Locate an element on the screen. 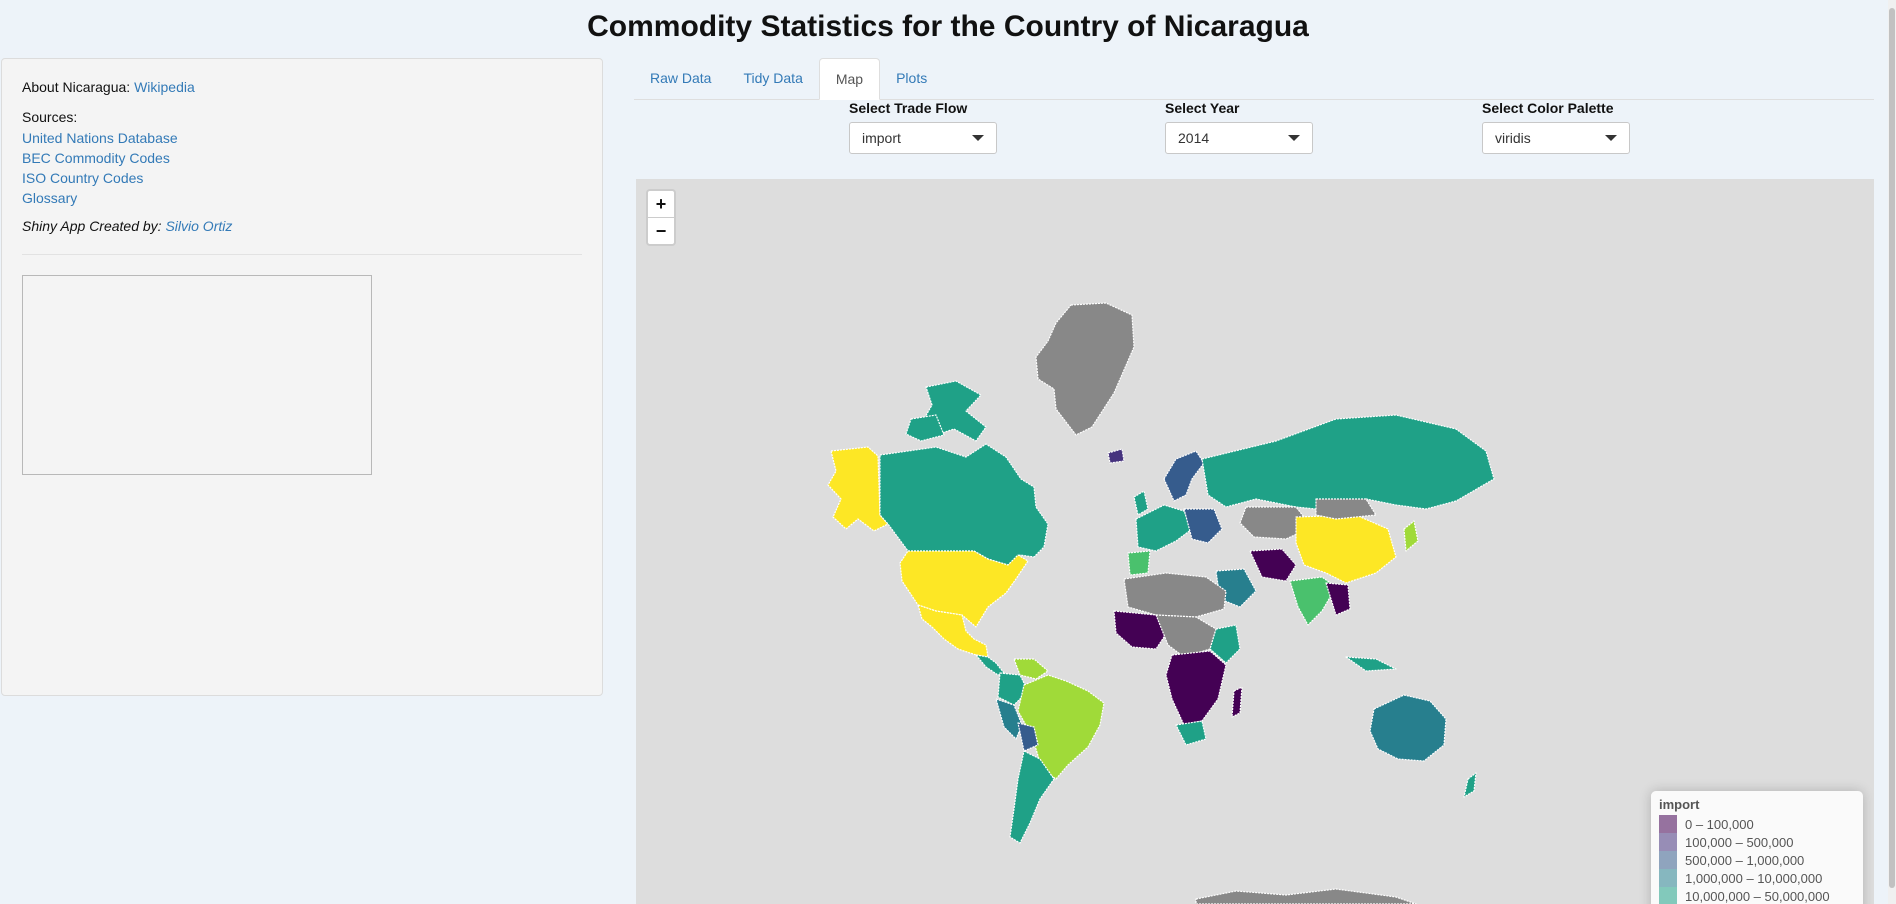  region-southern-africa is located at coordinates (1196, 688).